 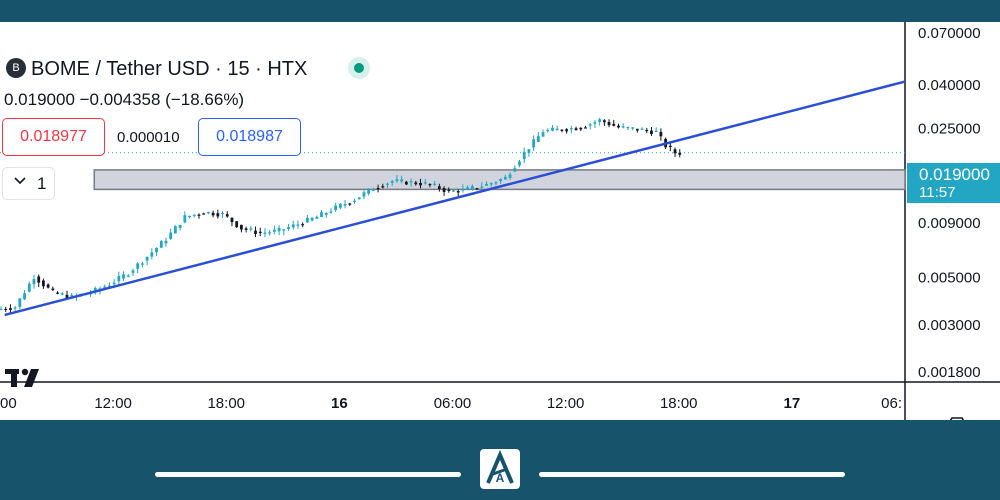 What do you see at coordinates (53, 137) in the screenshot?
I see `sell-price-button: 0.018977` at bounding box center [53, 137].